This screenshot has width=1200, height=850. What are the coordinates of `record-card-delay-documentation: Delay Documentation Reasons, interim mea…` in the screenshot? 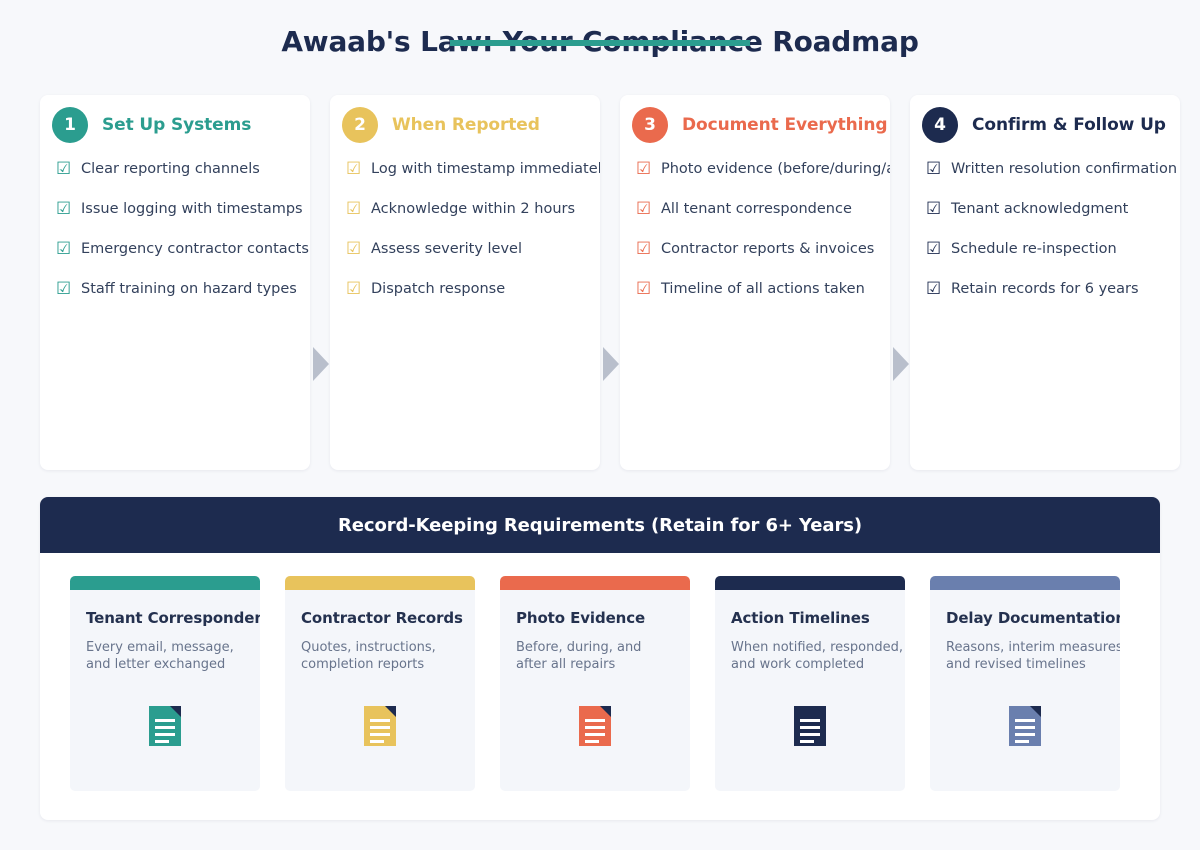 It's located at (1025, 683).